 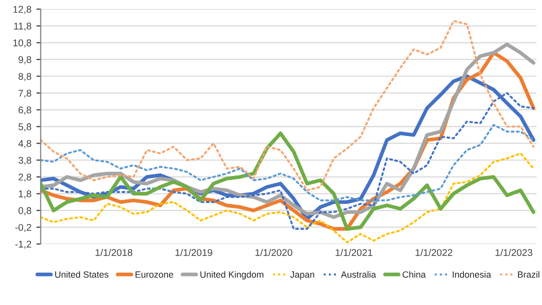 What do you see at coordinates (23, 228) in the screenshot?
I see `y-tick-label: -0,2` at bounding box center [23, 228].